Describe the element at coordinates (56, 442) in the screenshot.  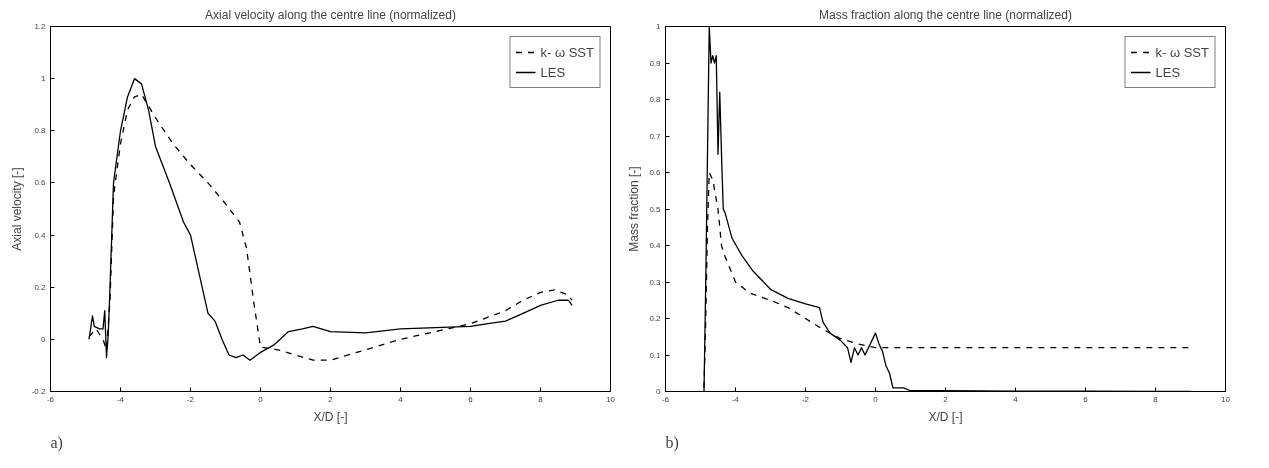
I see `text: a)` at that location.